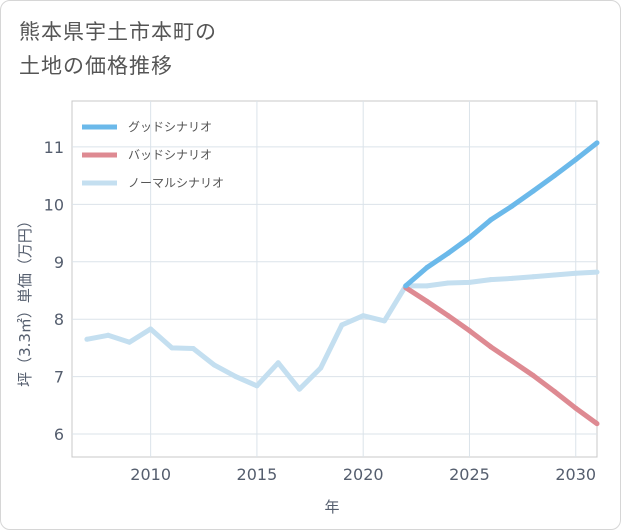  Describe the element at coordinates (54, 147) in the screenshot. I see `y-tick-label: 11` at that location.